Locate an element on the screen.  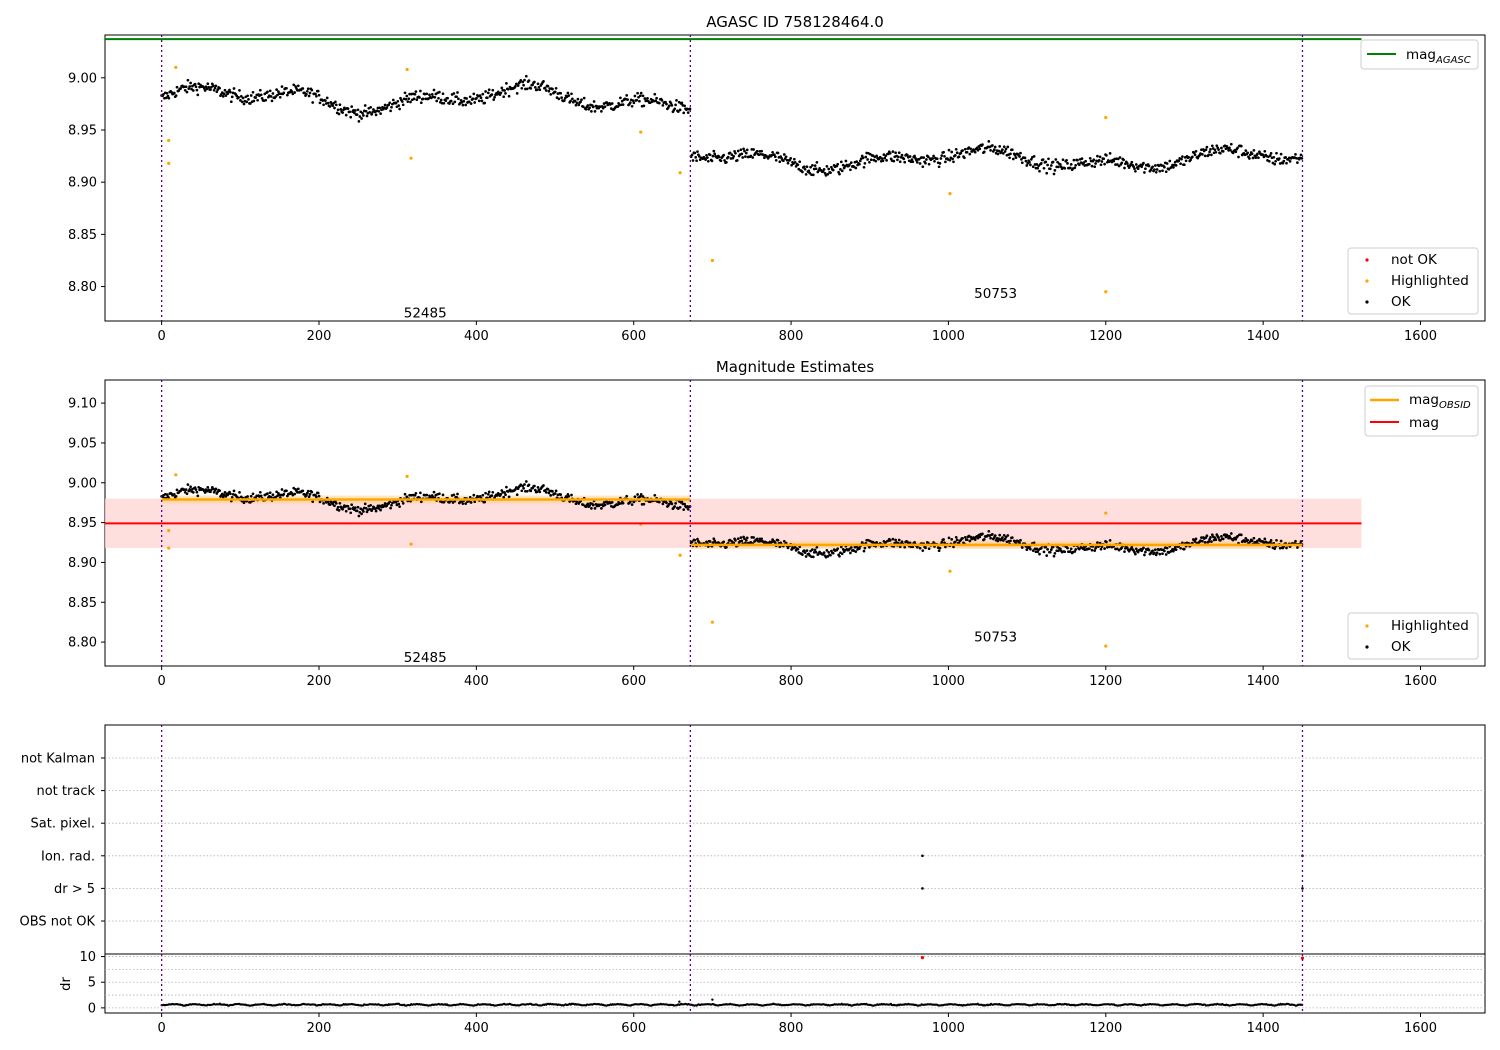
y-tick-label: 8.80 is located at coordinates (82, 643).